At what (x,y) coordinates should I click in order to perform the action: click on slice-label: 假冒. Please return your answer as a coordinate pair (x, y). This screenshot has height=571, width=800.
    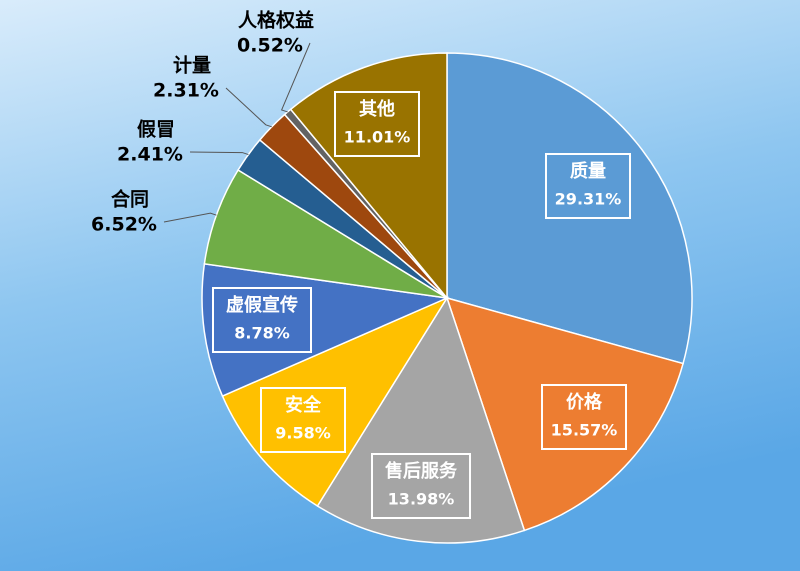
    Looking at the image, I should click on (156, 129).